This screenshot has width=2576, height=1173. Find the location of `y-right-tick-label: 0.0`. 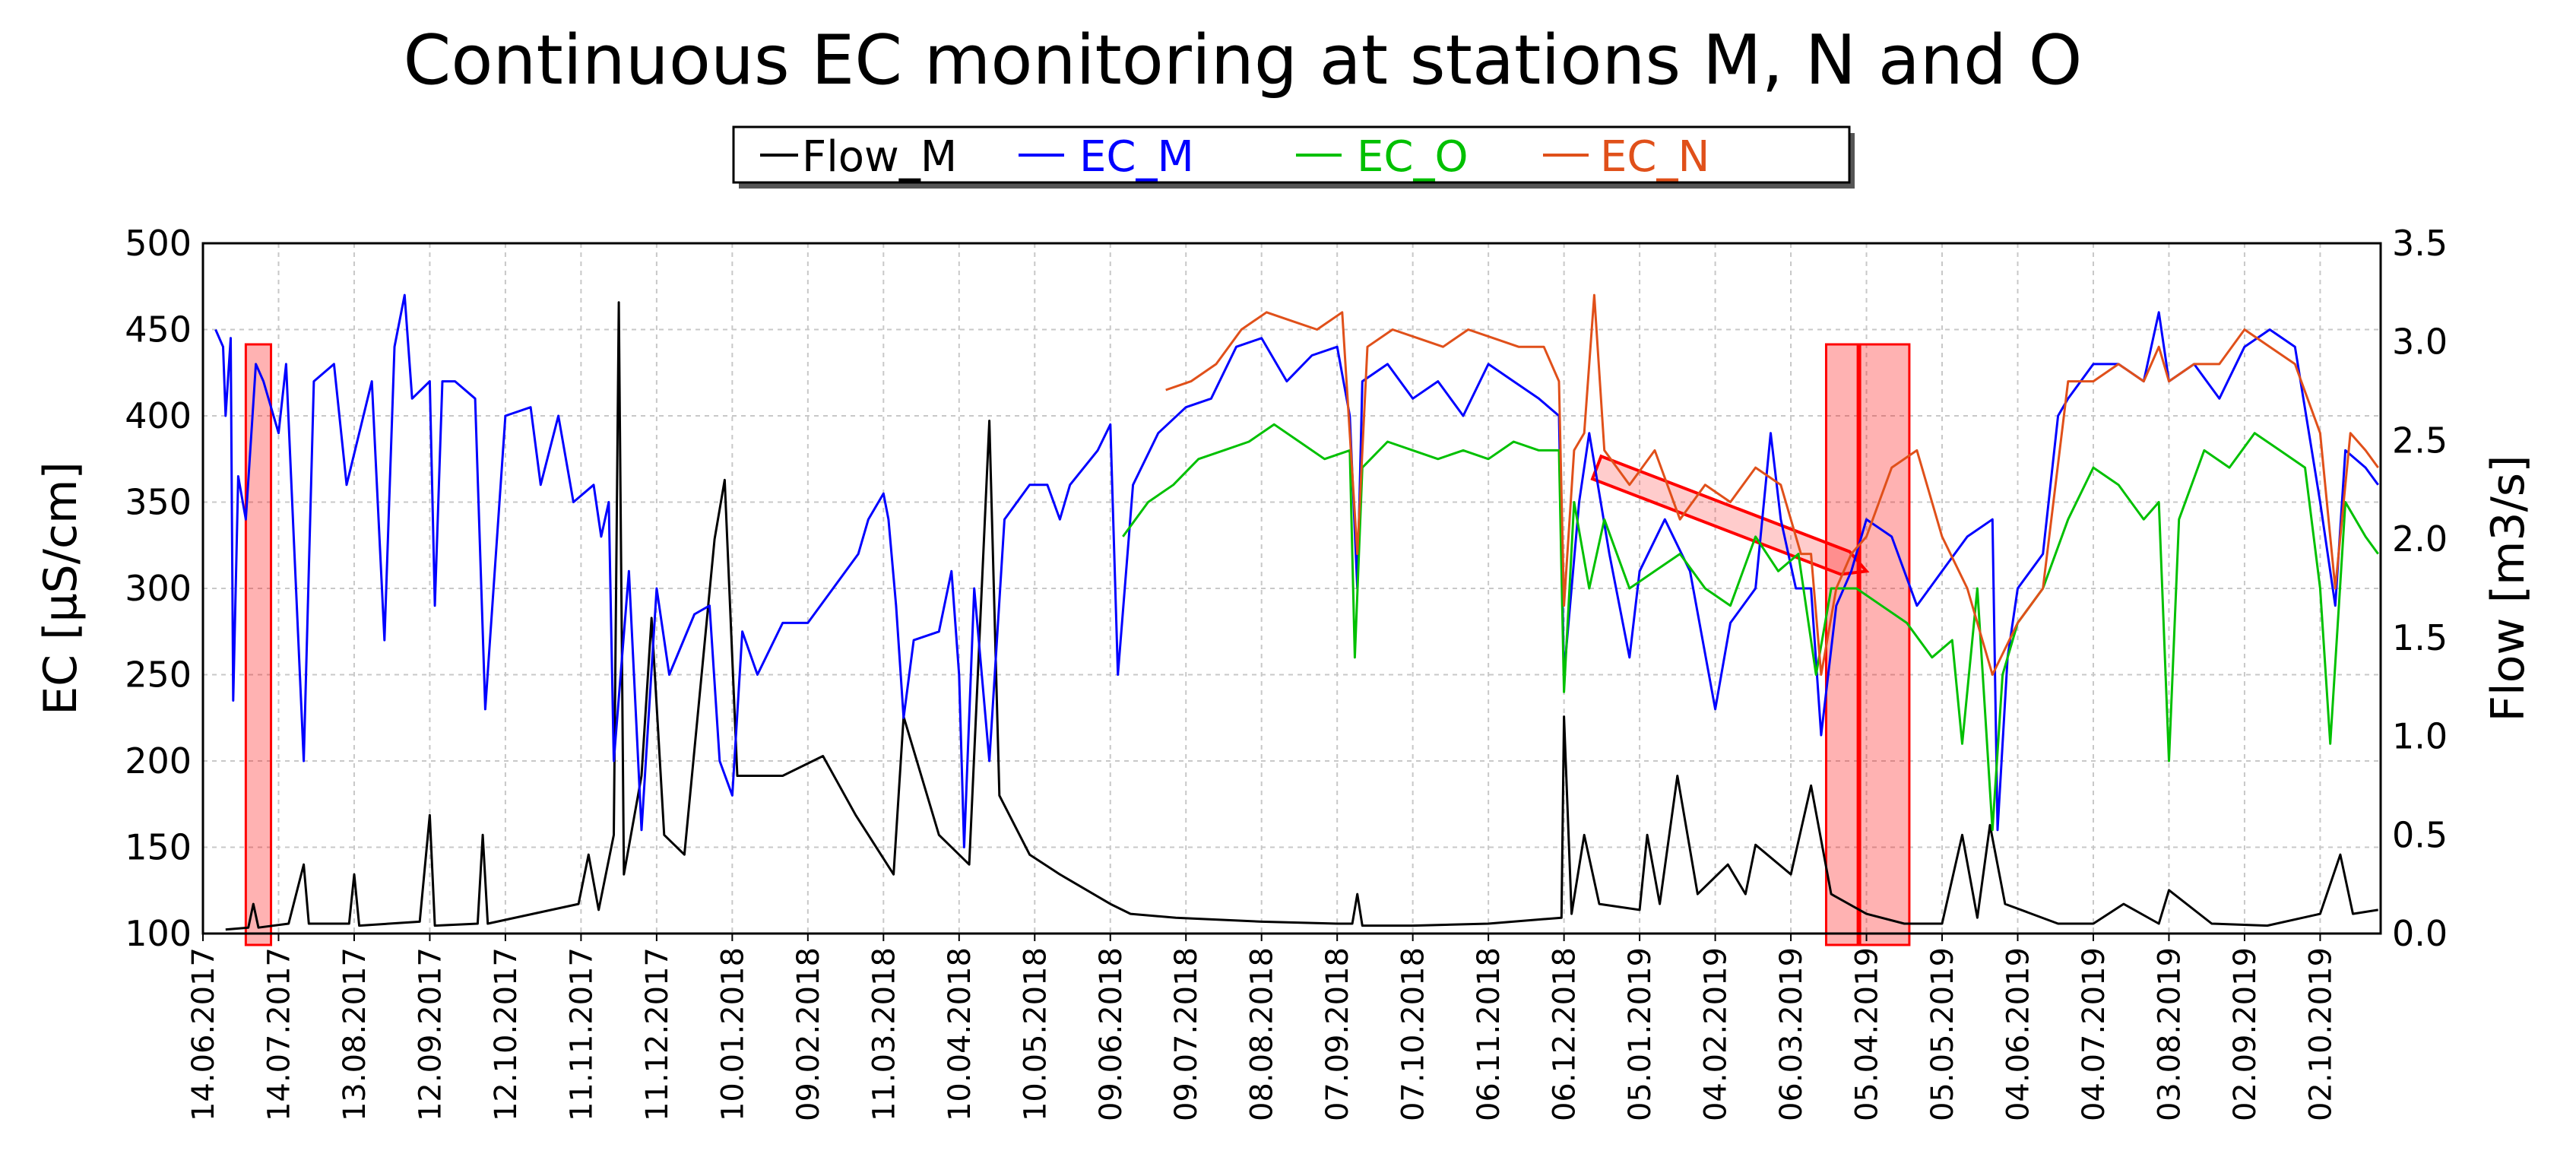

y-right-tick-label: 0.0 is located at coordinates (2420, 933).